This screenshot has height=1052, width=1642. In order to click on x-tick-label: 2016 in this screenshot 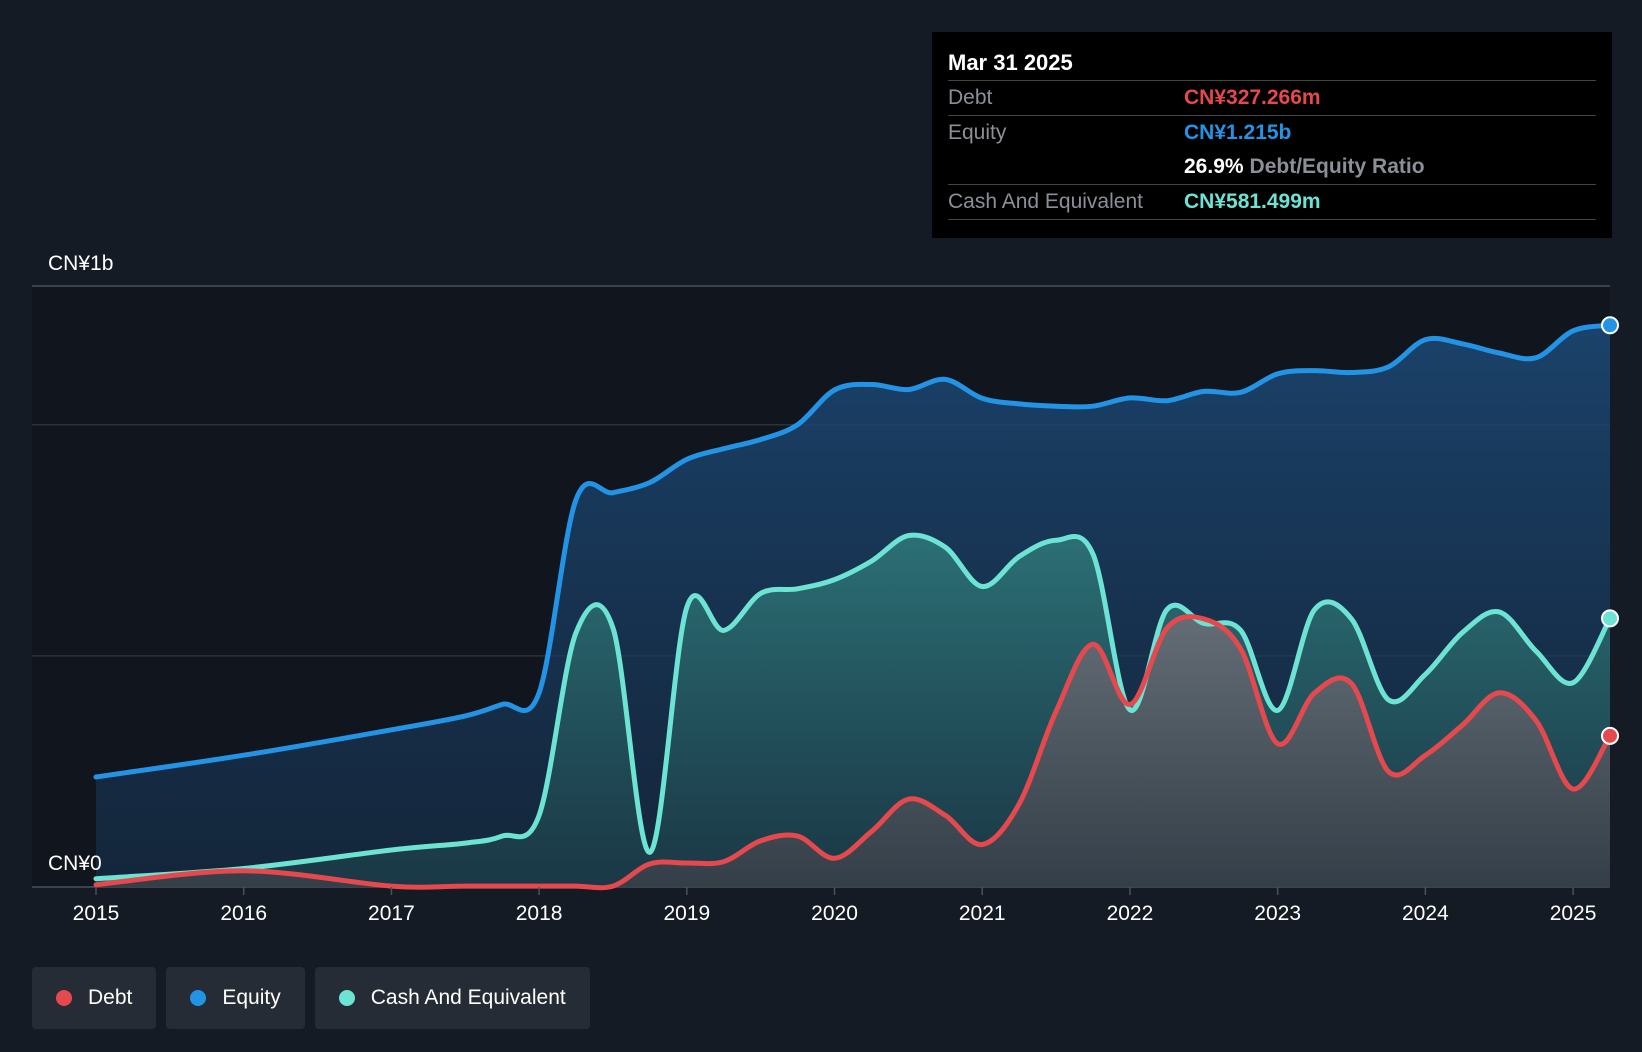, I will do `click(243, 913)`.